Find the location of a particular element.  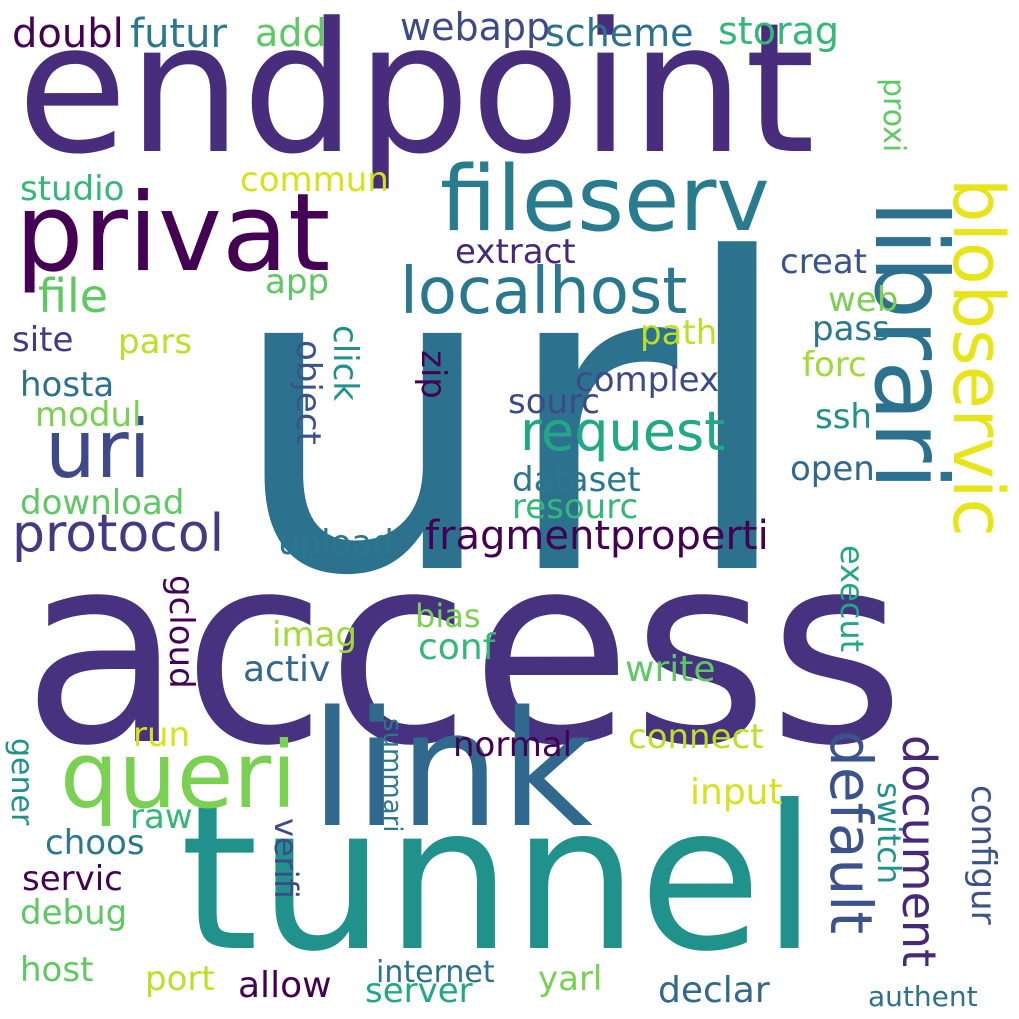

word-imag: imag is located at coordinates (314, 635).